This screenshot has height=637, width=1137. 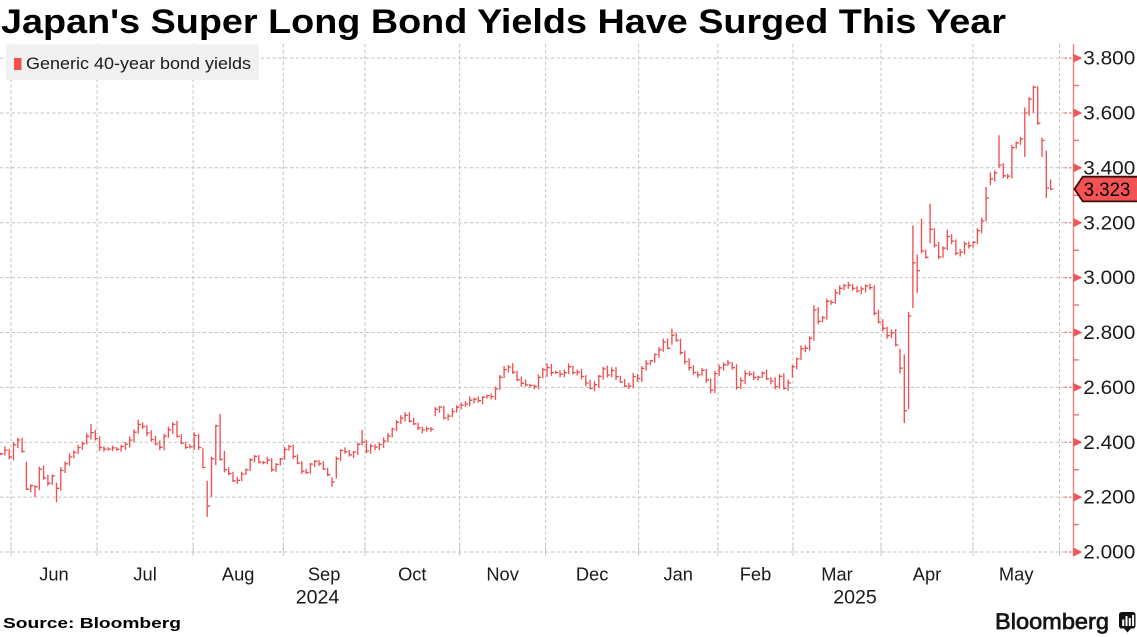 I want to click on svg-text: 3.000, so click(x=1109, y=278).